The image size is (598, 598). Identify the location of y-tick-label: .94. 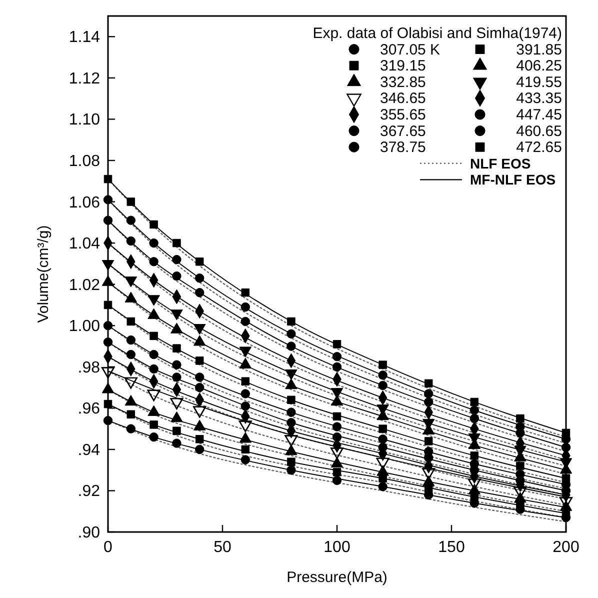
(89, 450).